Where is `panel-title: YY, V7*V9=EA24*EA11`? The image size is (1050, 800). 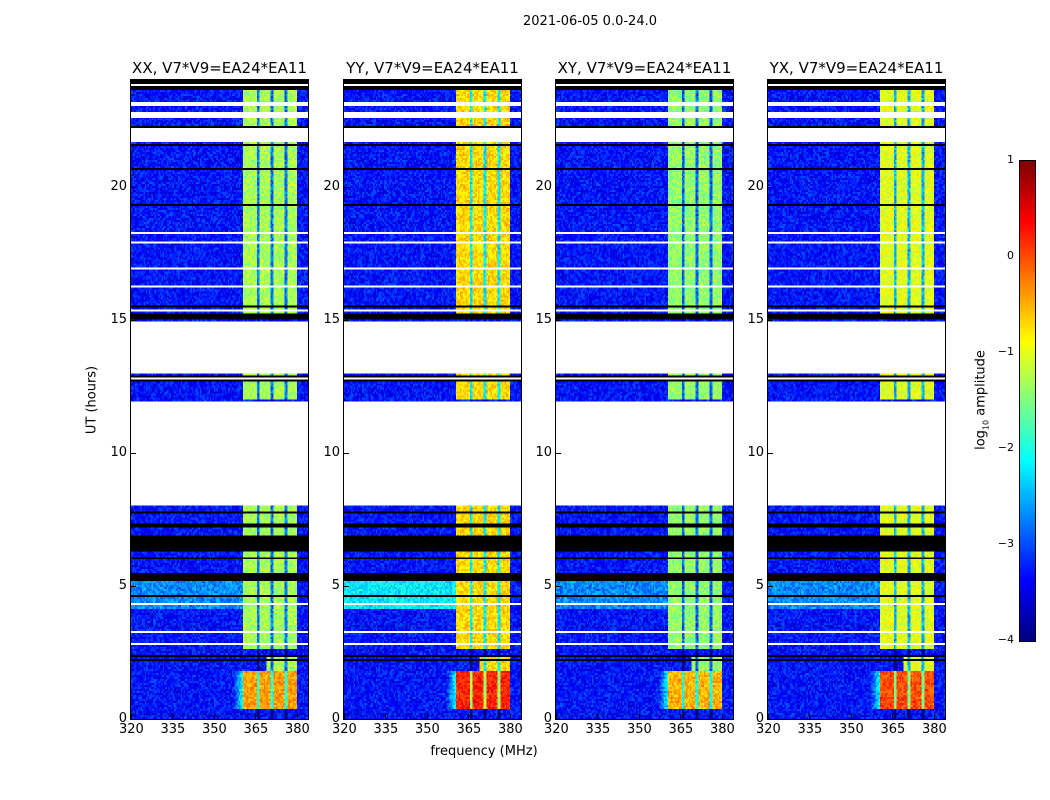
panel-title: YY, V7*V9=EA24*EA11 is located at coordinates (432, 68).